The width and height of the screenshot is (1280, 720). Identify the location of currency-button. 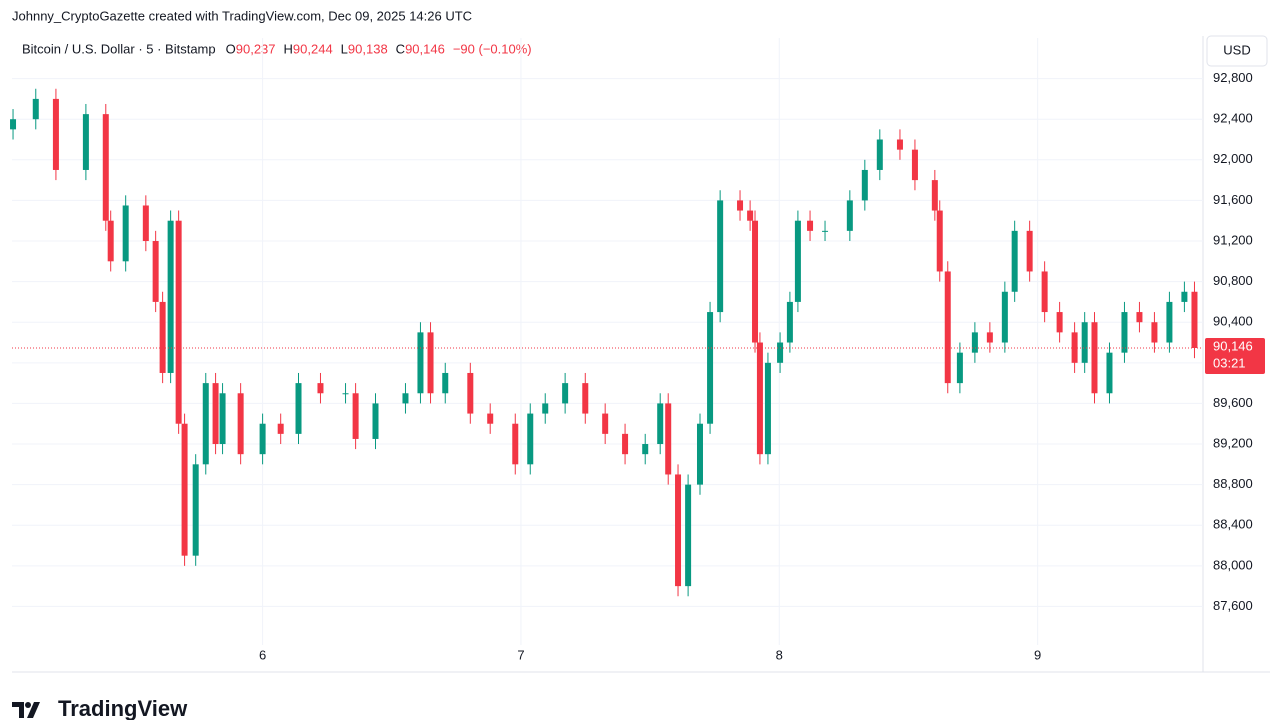
(1237, 51).